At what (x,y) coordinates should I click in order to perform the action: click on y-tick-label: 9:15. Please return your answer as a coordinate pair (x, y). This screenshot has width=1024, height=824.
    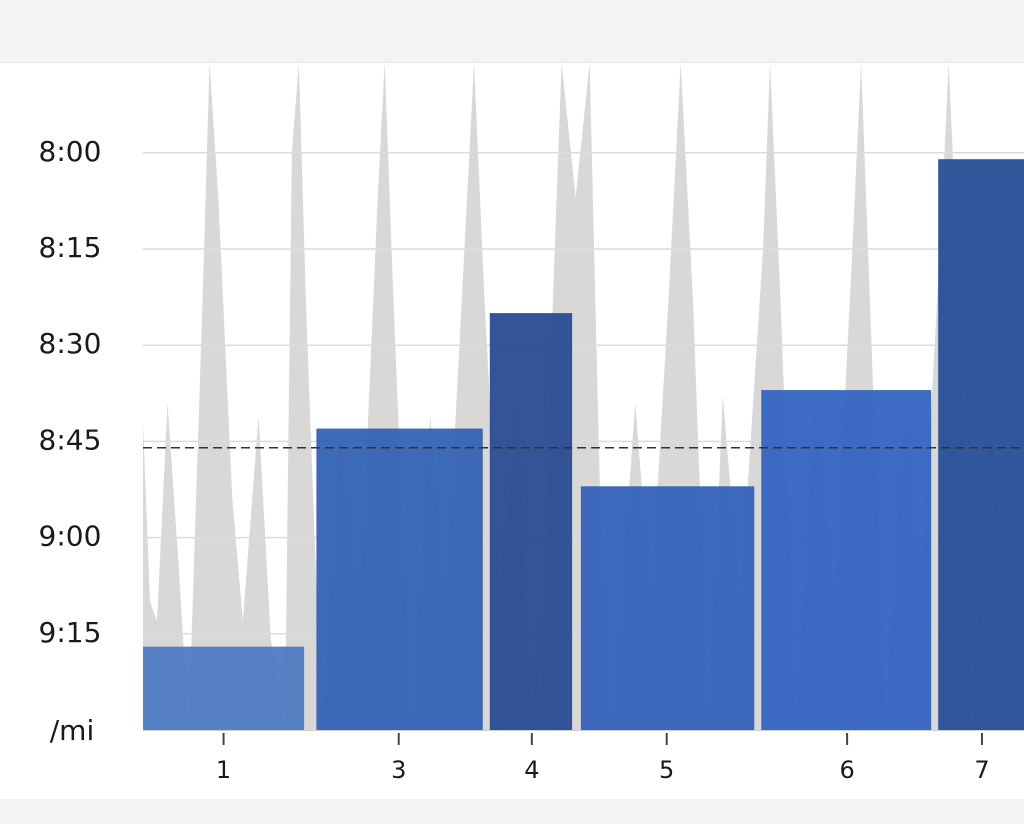
    Looking at the image, I should click on (70, 632).